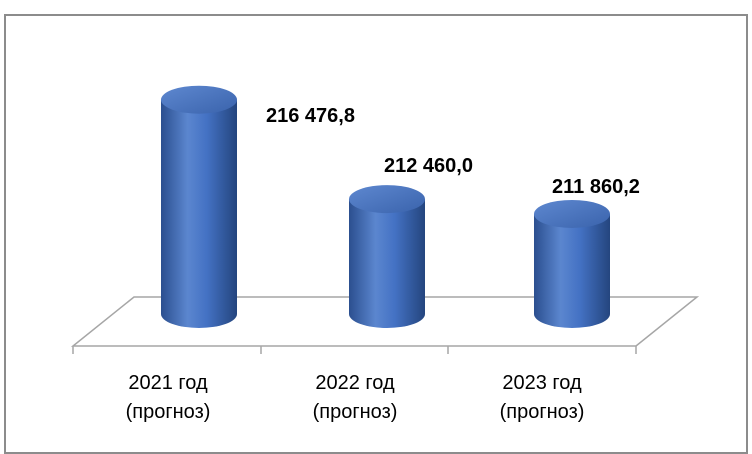 The height and width of the screenshot is (454, 752). I want to click on x-tick-label: 2021 год, so click(168, 383).